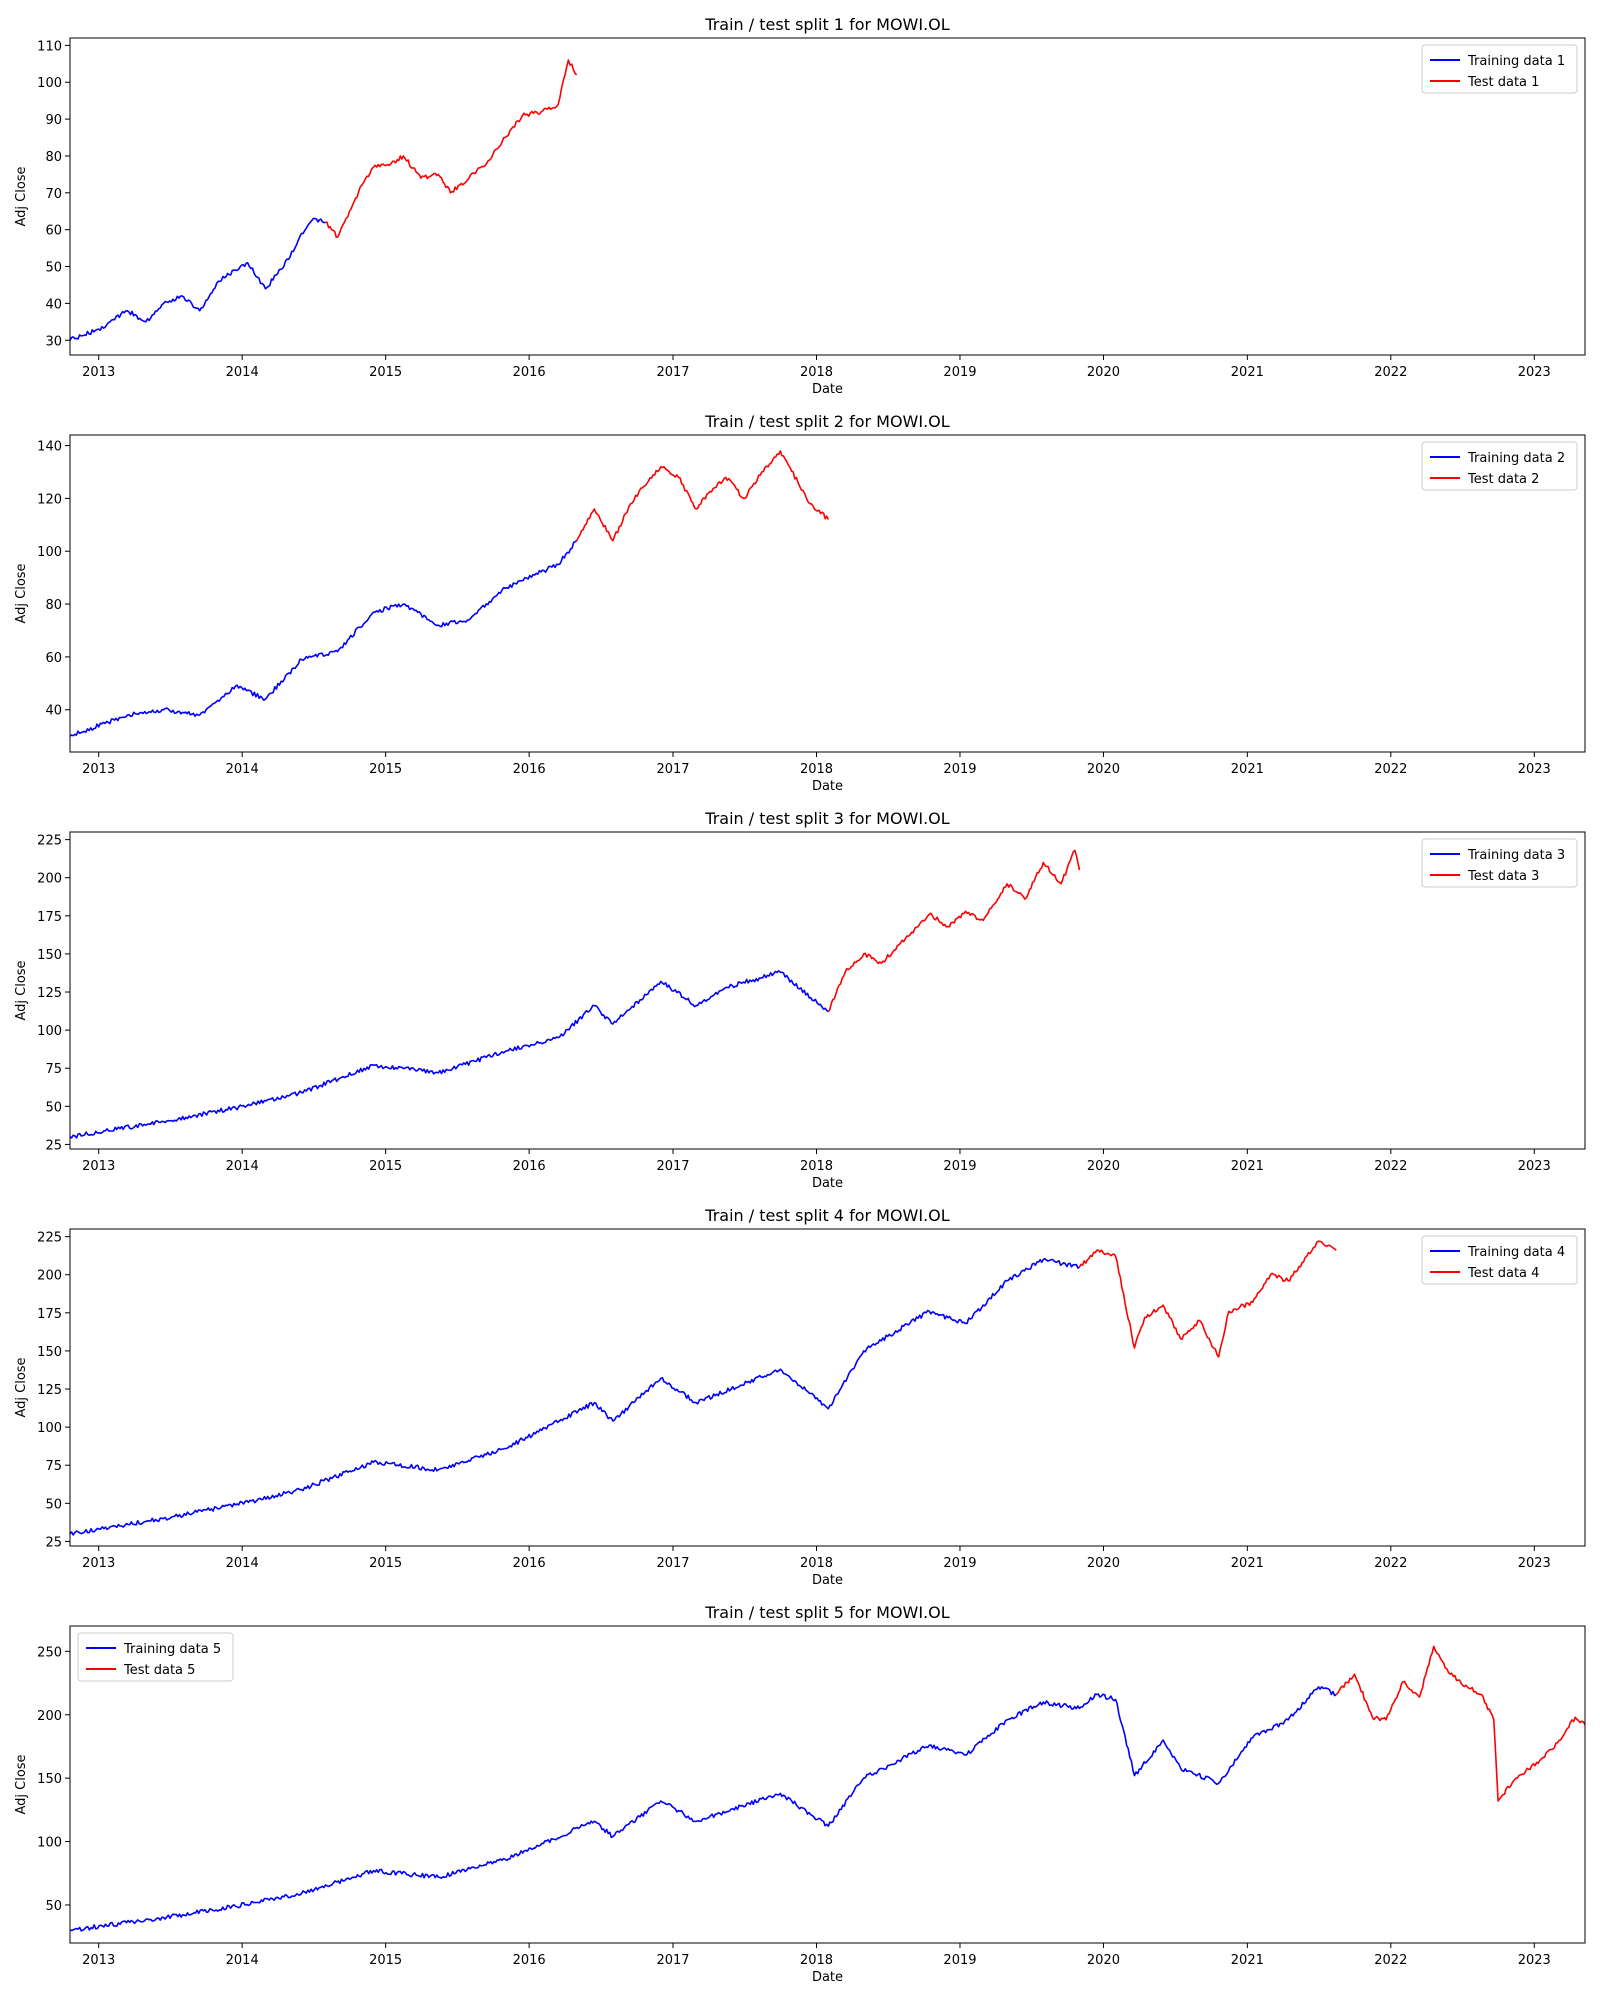 The width and height of the screenshot is (1600, 2000). Describe the element at coordinates (826, 1612) in the screenshot. I see `chart-title: Train / test split 5 for MOWI.OL` at that location.